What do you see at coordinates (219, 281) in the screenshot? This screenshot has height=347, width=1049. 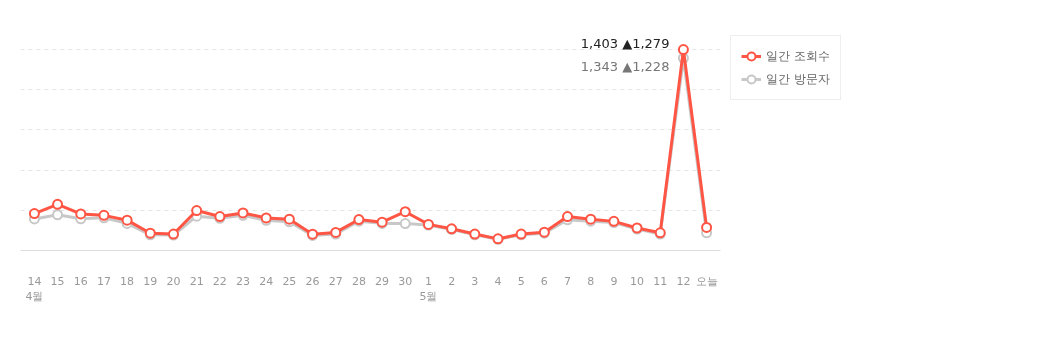 I see `x-tick-label: 22` at bounding box center [219, 281].